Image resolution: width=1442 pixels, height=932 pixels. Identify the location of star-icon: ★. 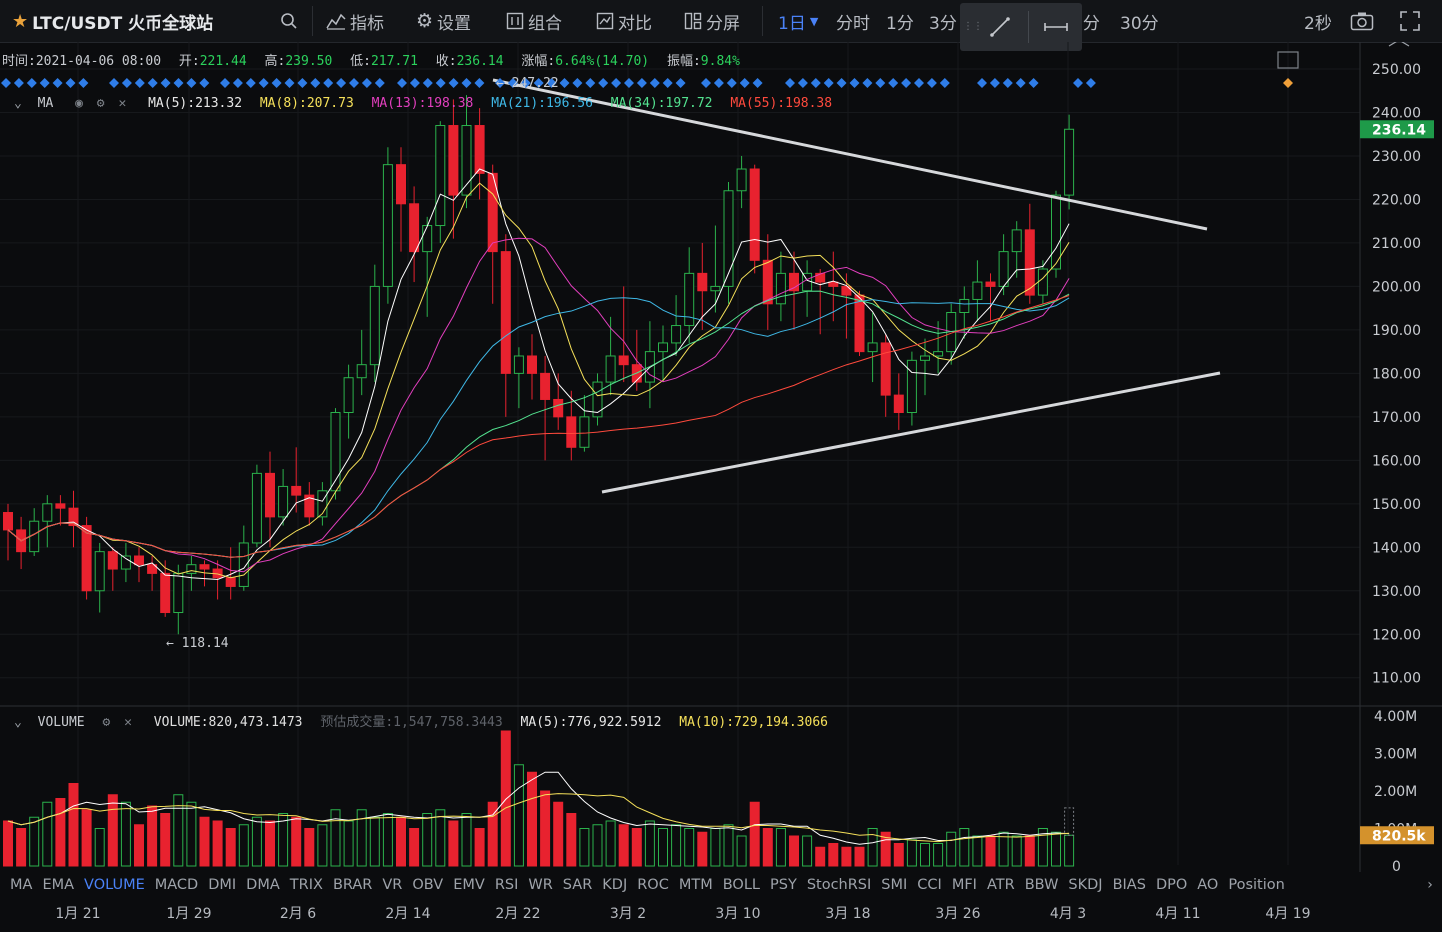
(20, 21).